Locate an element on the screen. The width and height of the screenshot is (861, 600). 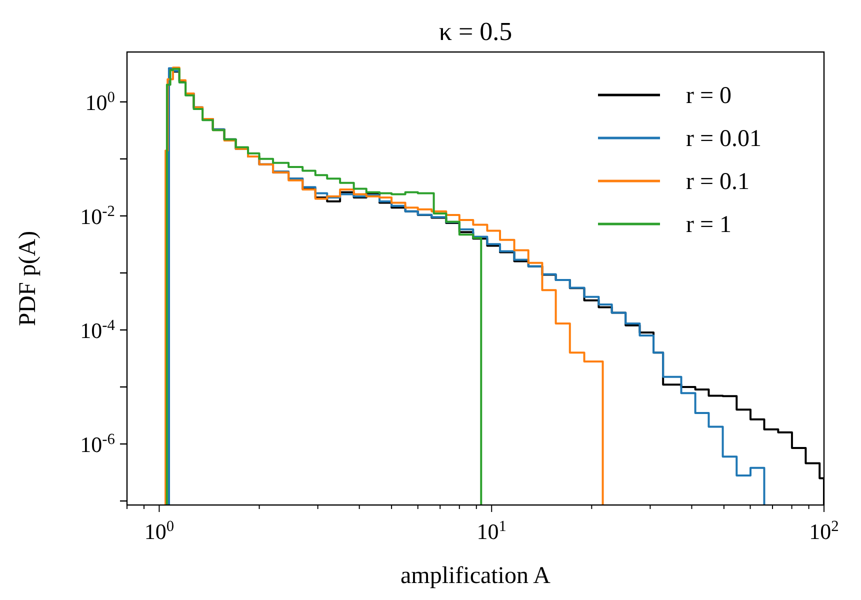
legend-label: r = 0 is located at coordinates (709, 96).